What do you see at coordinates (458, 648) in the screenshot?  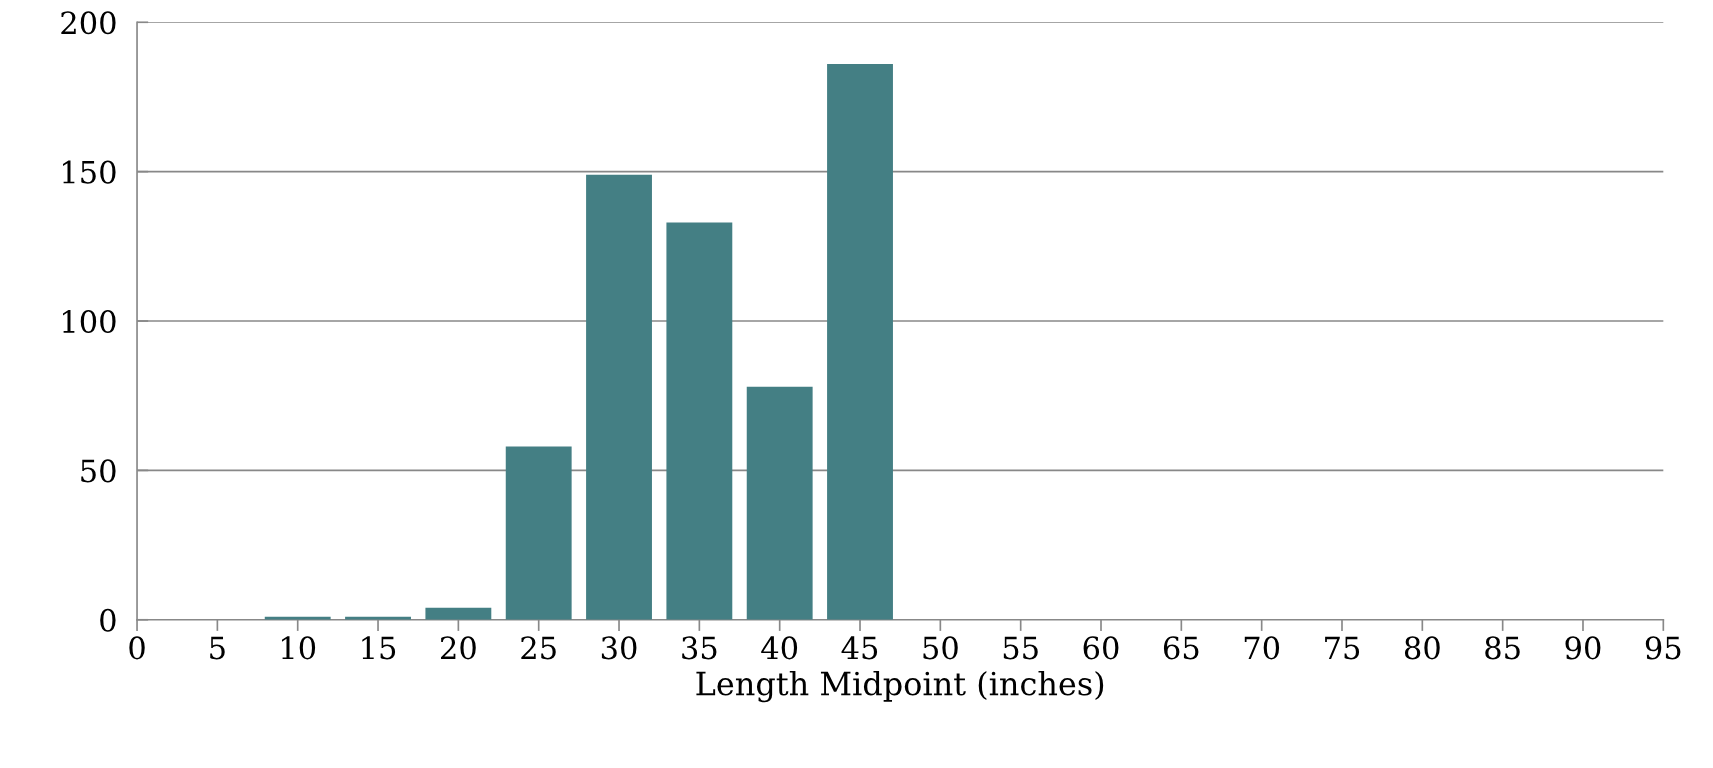 I see `x-tick-label: 20` at bounding box center [458, 648].